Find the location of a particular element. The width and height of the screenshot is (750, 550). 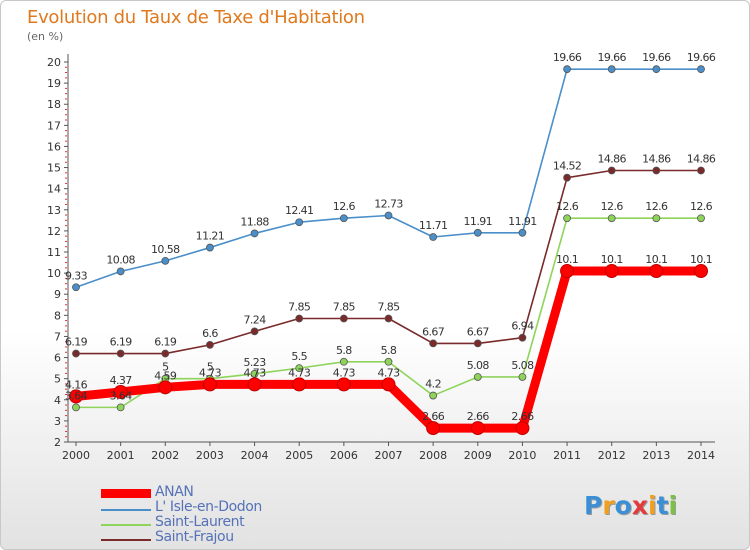

y-tick-label: 15 is located at coordinates (54, 168).